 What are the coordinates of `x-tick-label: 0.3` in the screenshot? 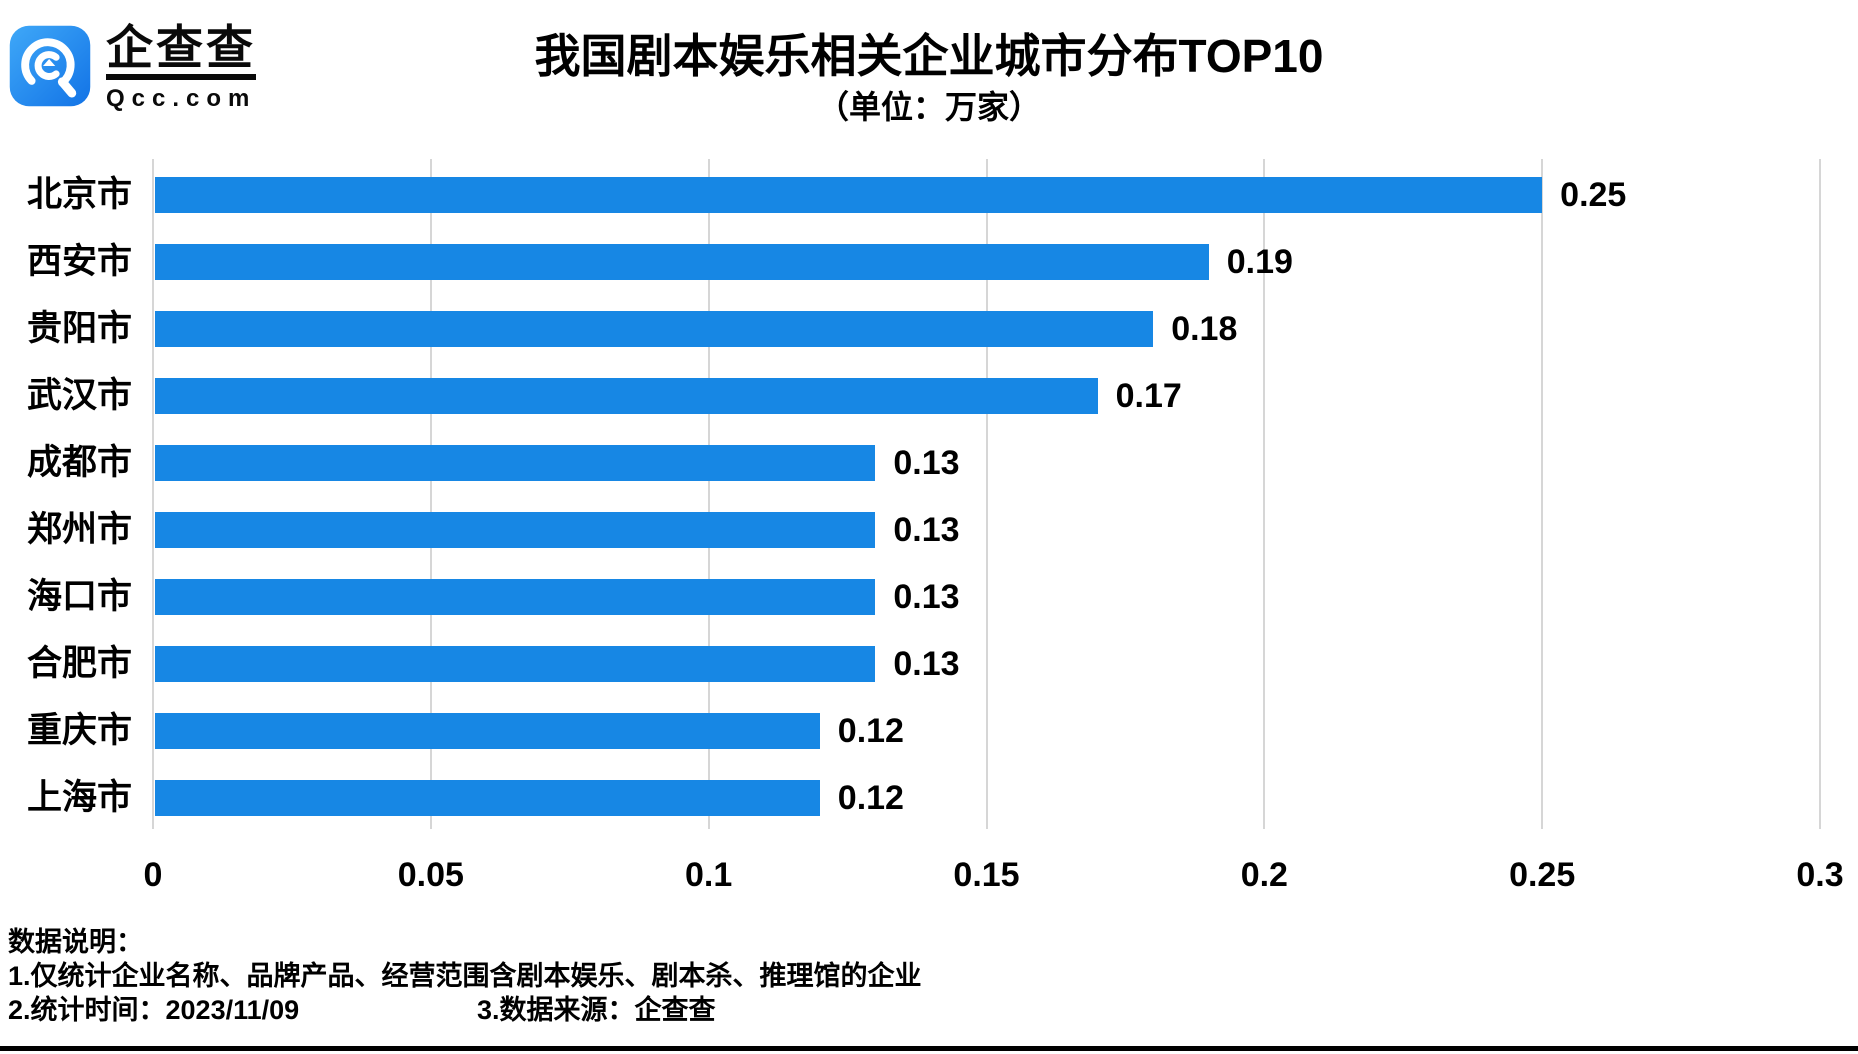 It's located at (1820, 875).